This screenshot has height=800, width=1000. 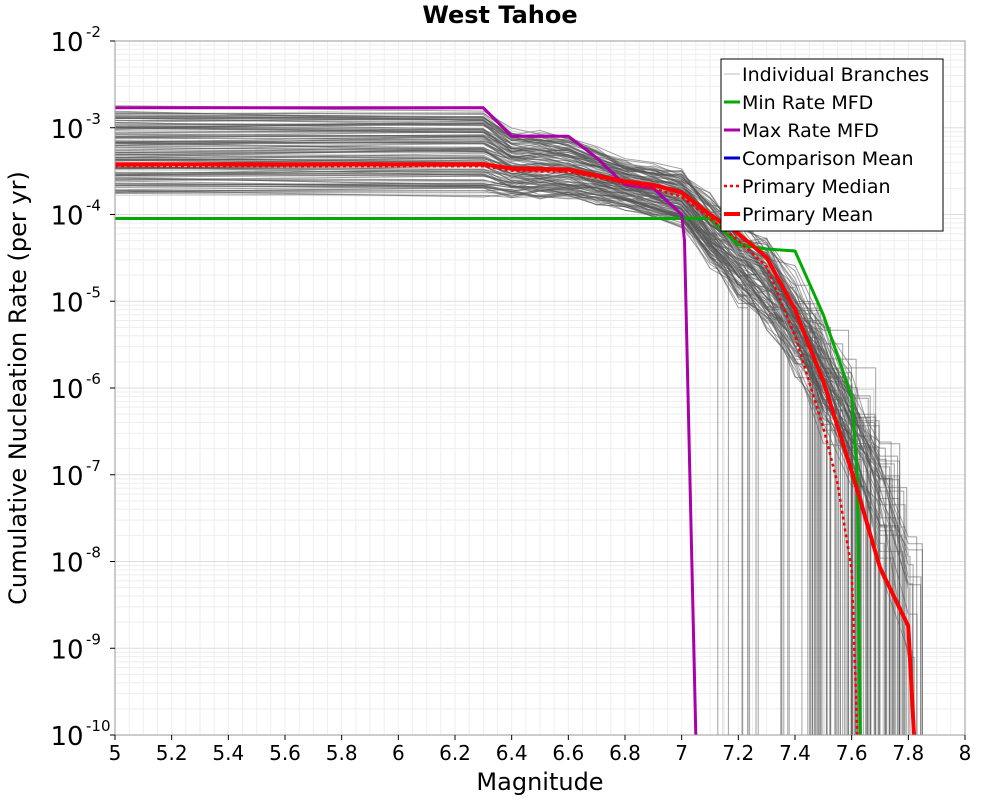 I want to click on y-tick-exponent: -4, so click(x=93, y=206).